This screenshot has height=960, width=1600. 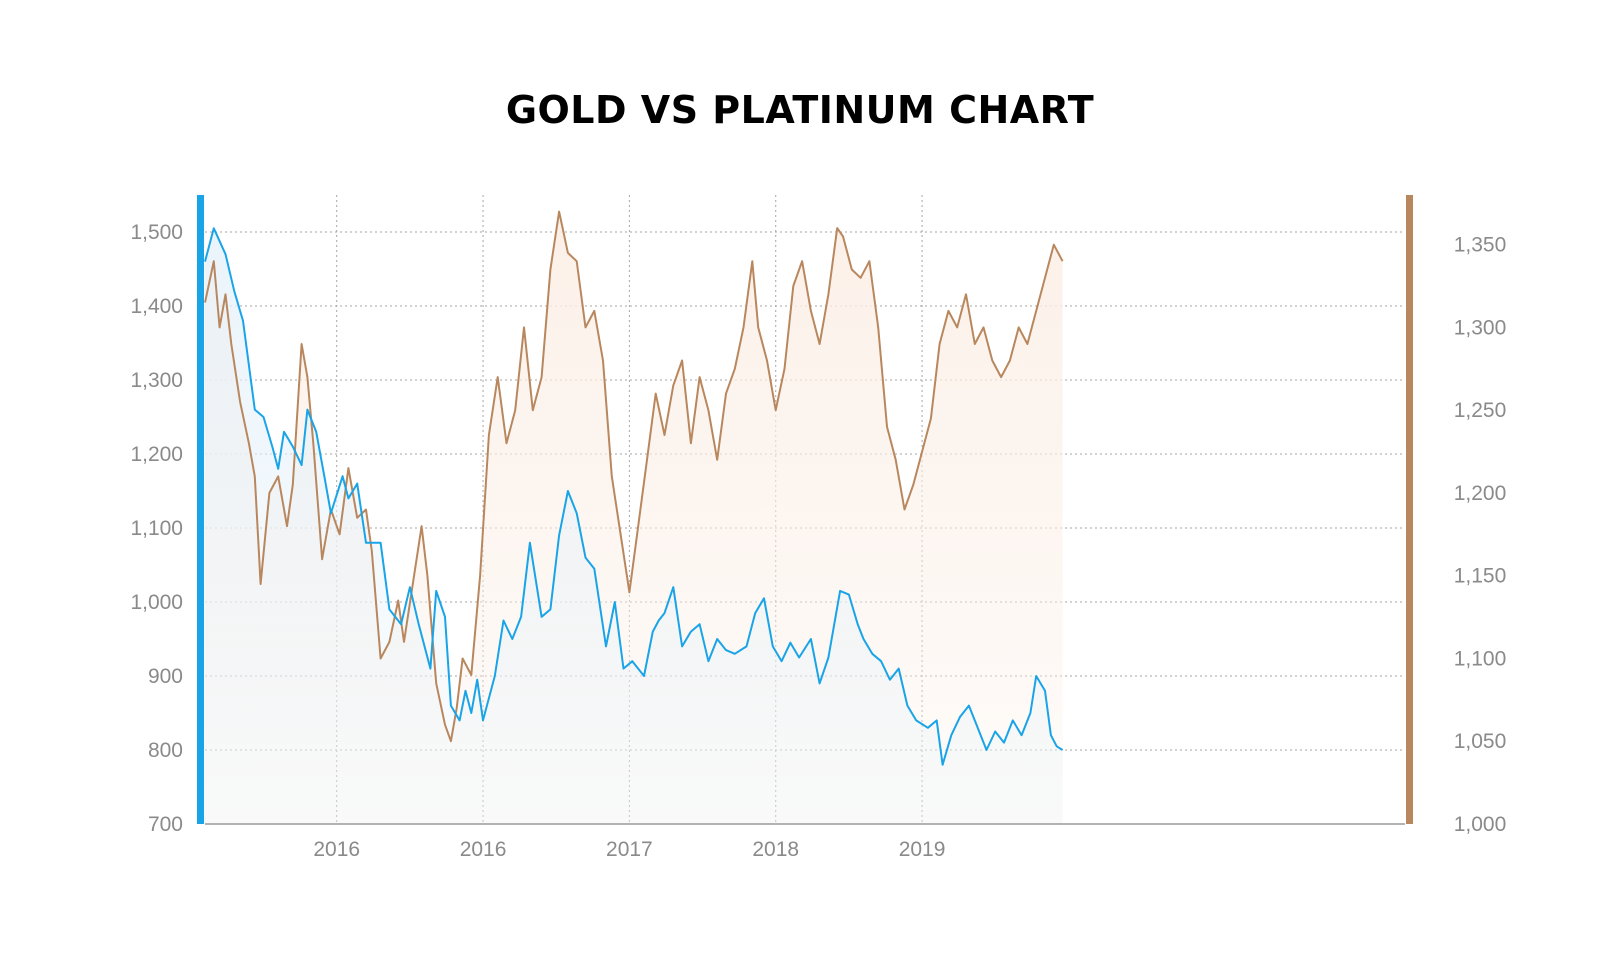 I want to click on right-axis-tick-label: 1,300, so click(x=1480, y=327).